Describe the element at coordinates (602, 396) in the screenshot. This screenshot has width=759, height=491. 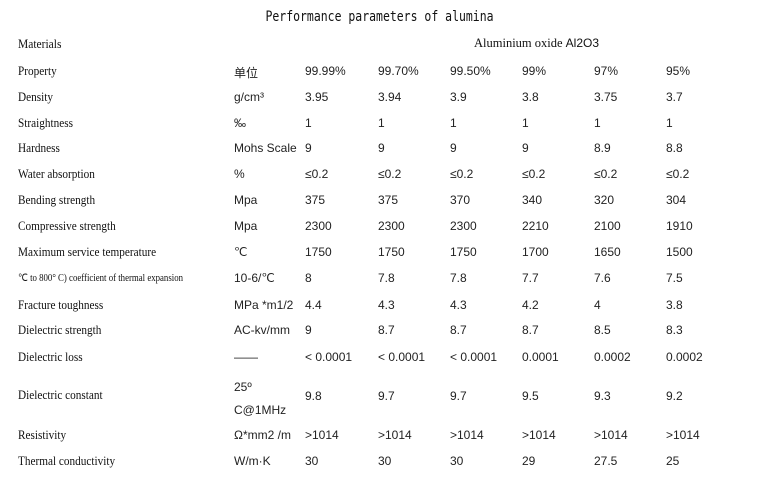
I see `value-cell: 9.3` at that location.